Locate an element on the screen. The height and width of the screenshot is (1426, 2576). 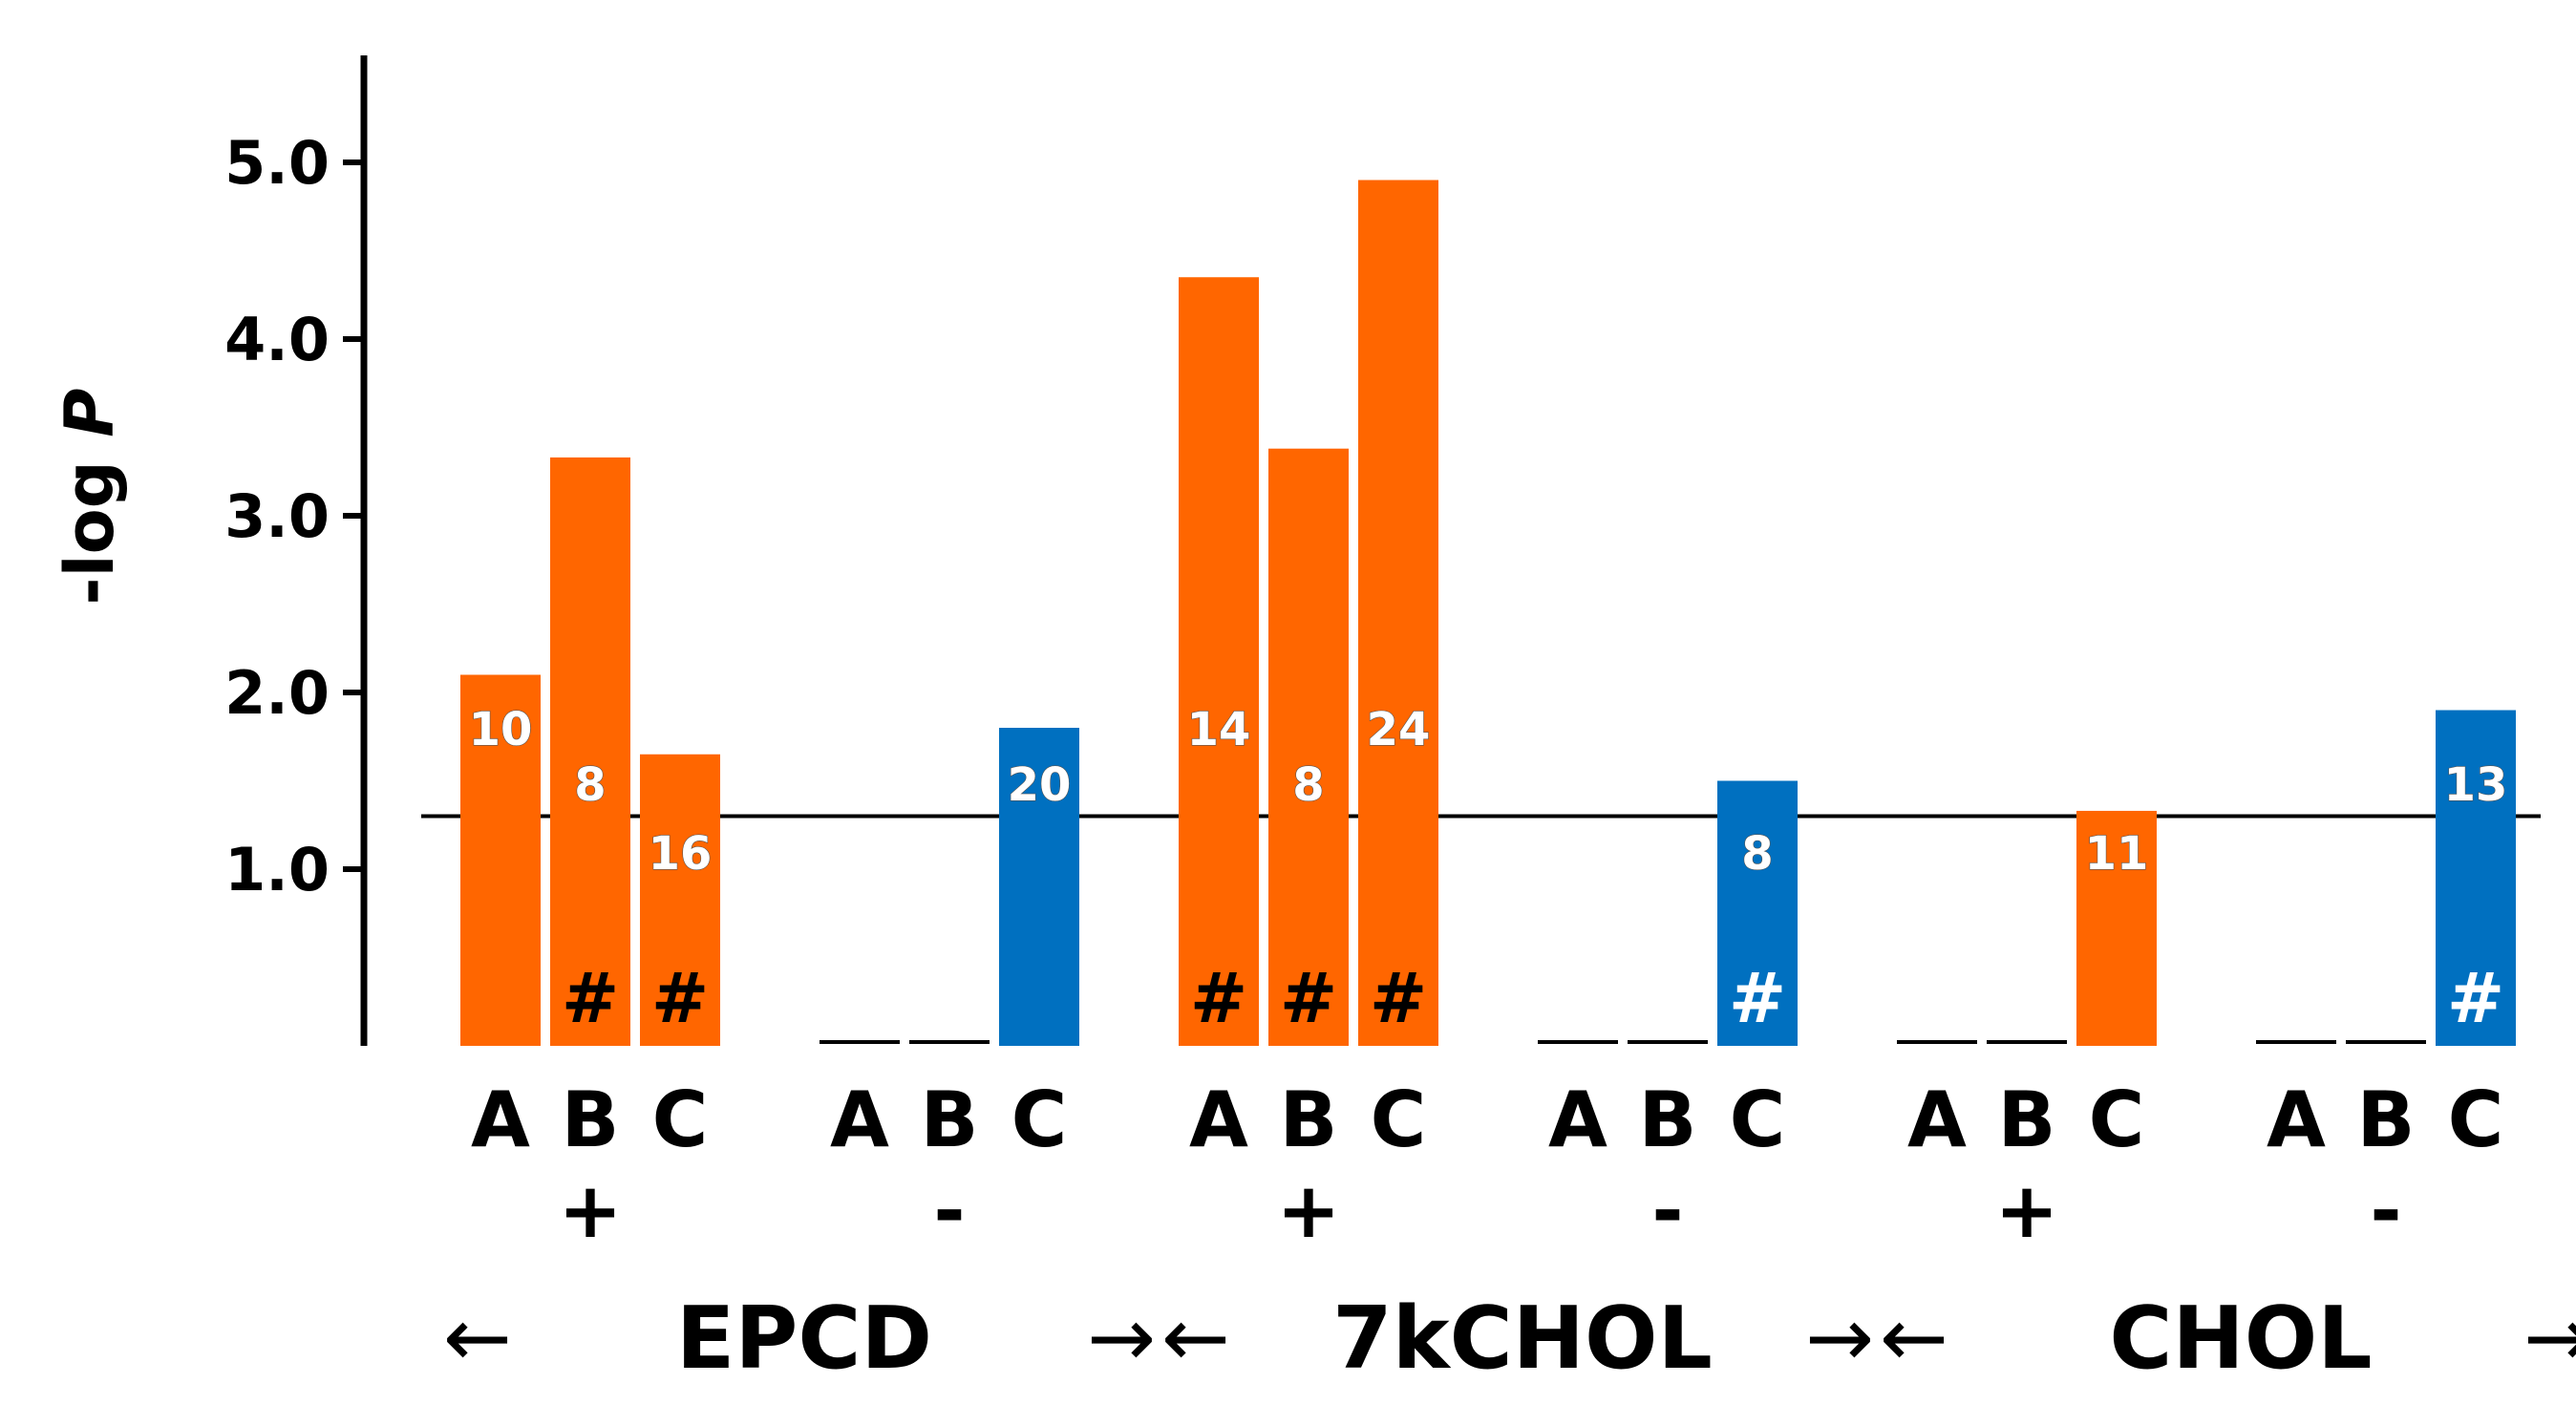
bar-count-label: 11 is located at coordinates (2117, 854).